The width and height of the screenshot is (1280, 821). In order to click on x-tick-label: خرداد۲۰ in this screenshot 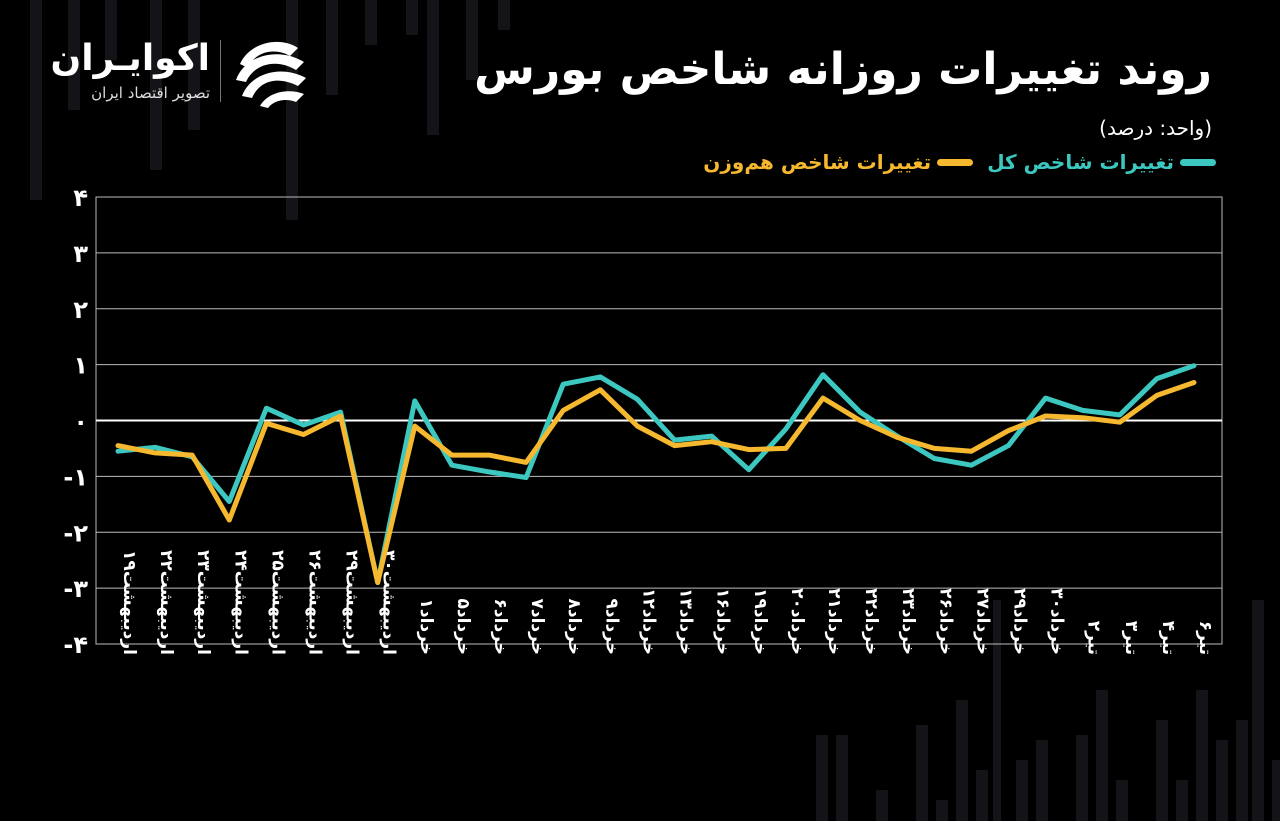, I will do `click(797, 621)`.